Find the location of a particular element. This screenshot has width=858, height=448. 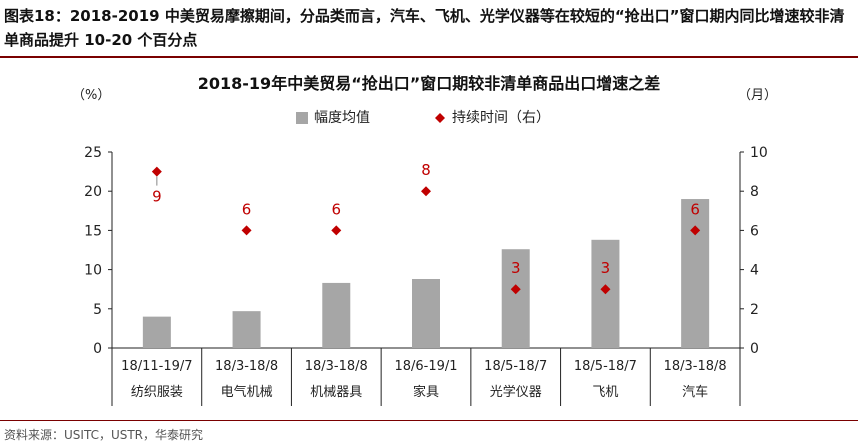

right-tick-label: 6 is located at coordinates (754, 231).